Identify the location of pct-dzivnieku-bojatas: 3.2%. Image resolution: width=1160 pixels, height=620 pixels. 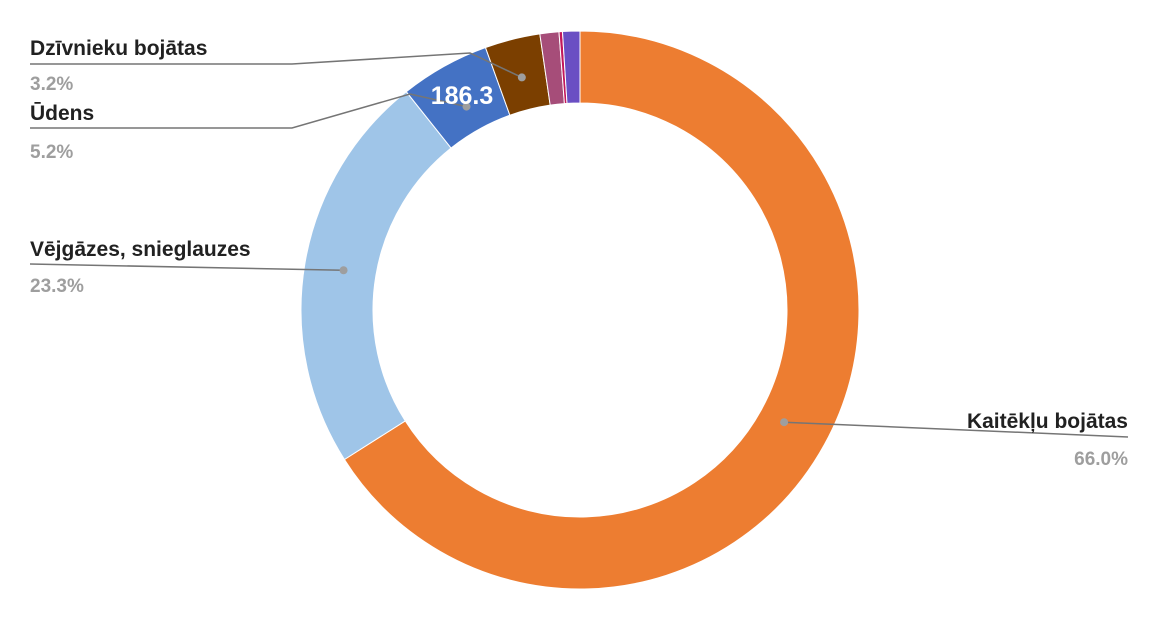
(51, 84).